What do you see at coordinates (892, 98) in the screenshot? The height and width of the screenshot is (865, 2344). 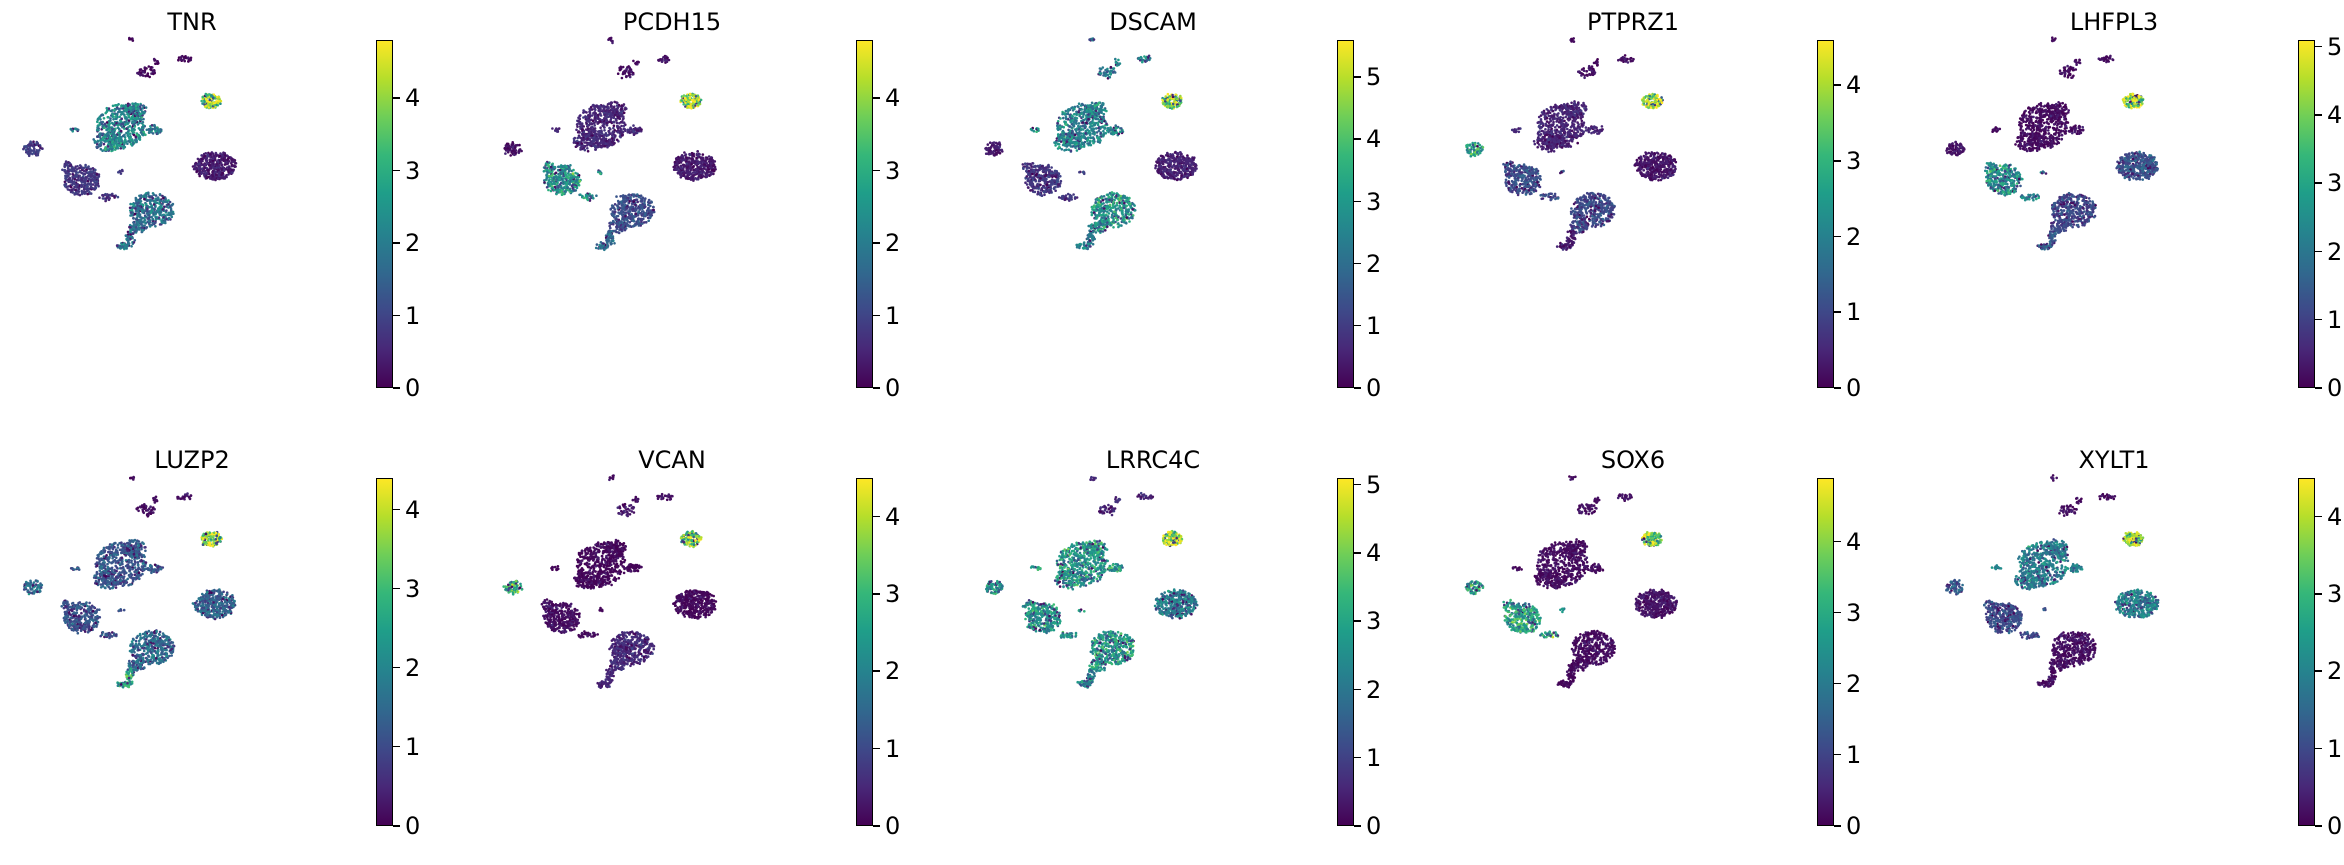 I see `colorbar-tick-label: 4` at bounding box center [892, 98].